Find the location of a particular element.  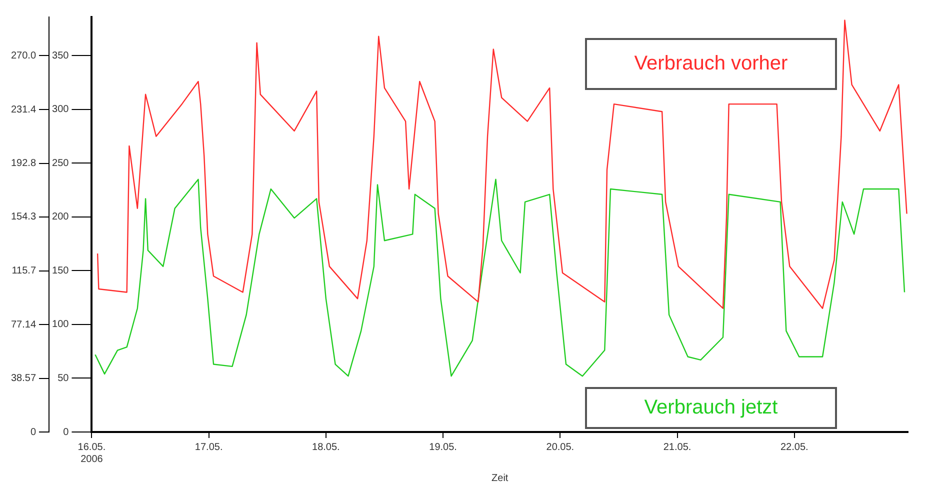

y-tick-label: 50 is located at coordinates (64, 378).